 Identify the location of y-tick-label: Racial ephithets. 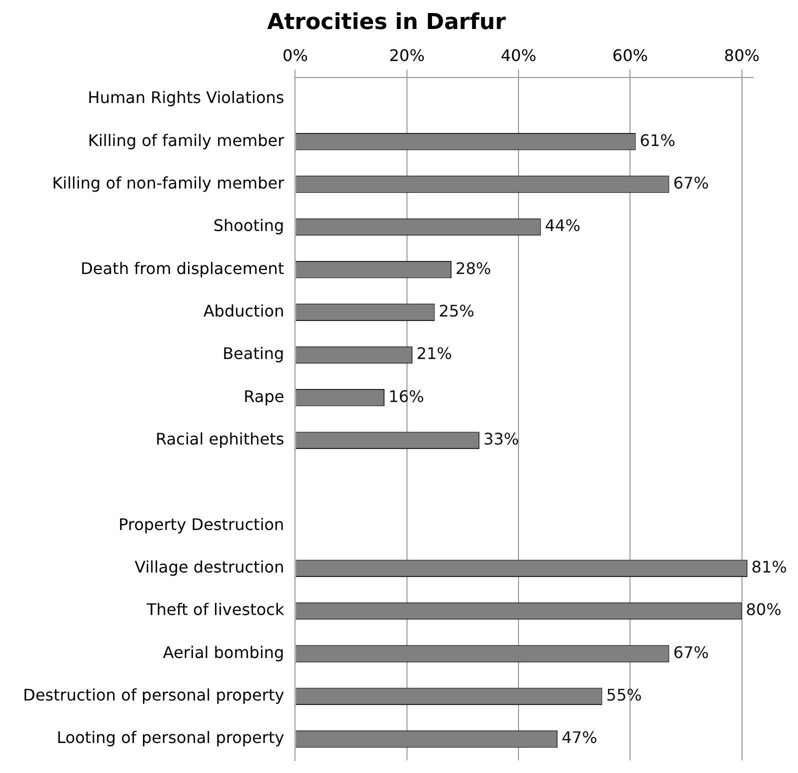
(220, 438).